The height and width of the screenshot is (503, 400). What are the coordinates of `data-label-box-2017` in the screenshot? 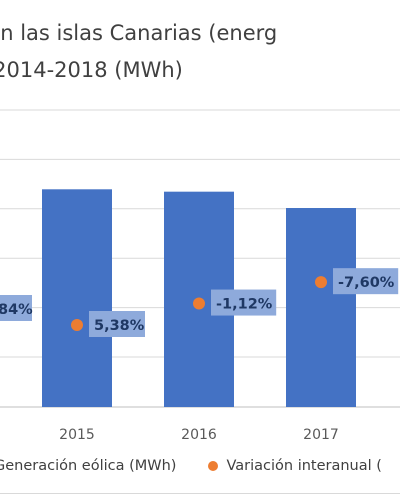 It's located at (366, 281).